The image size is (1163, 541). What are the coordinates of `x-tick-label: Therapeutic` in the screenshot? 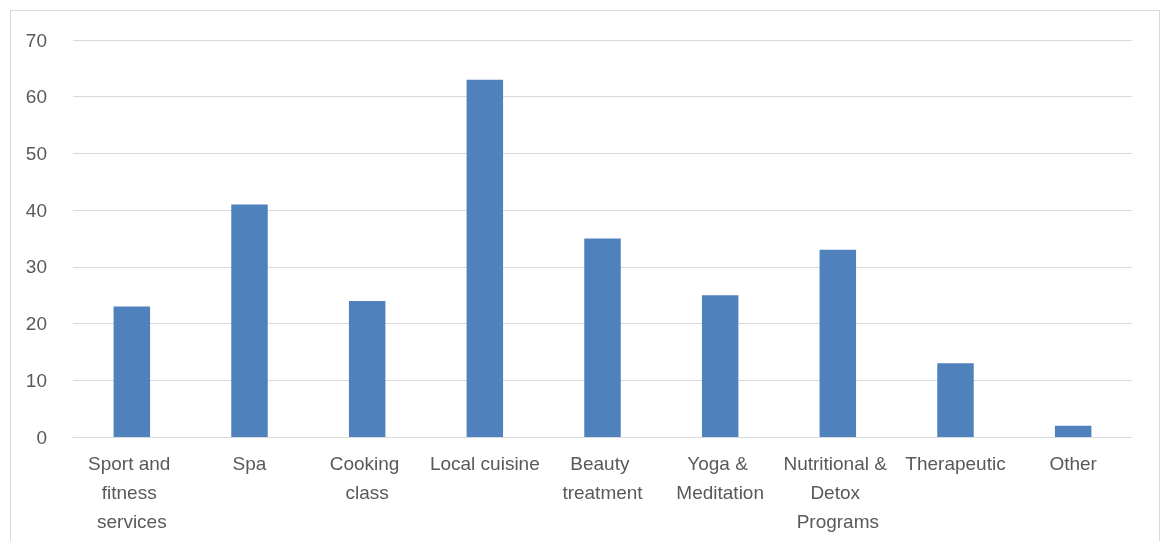 It's located at (955, 463).